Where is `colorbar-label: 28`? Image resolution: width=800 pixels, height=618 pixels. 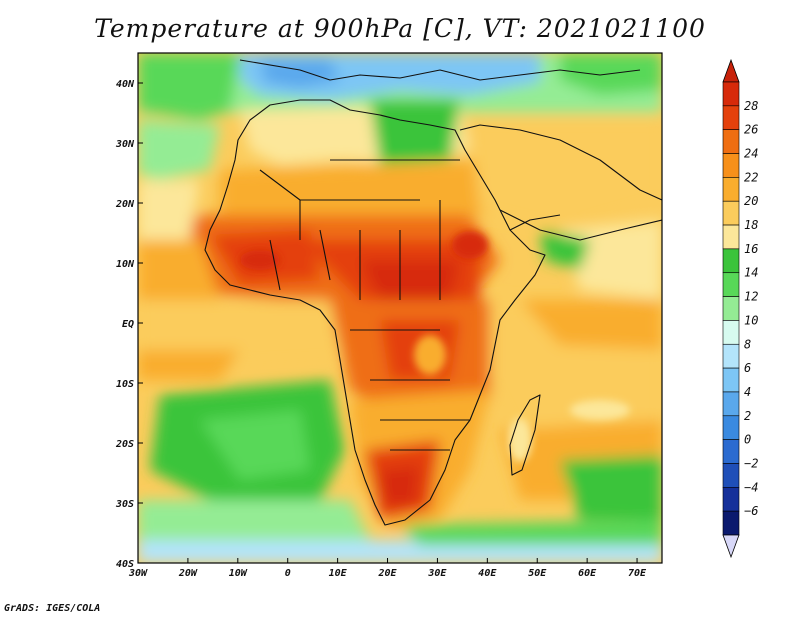
colorbar-label: 28 is located at coordinates (751, 106).